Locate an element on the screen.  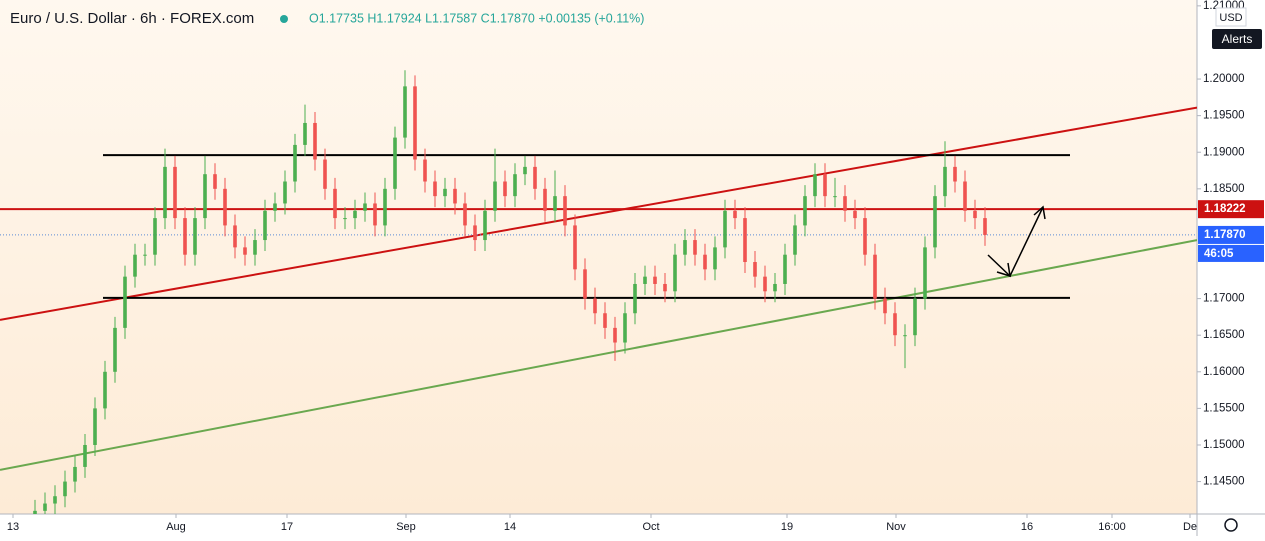
time-scale is located at coordinates (598, 525).